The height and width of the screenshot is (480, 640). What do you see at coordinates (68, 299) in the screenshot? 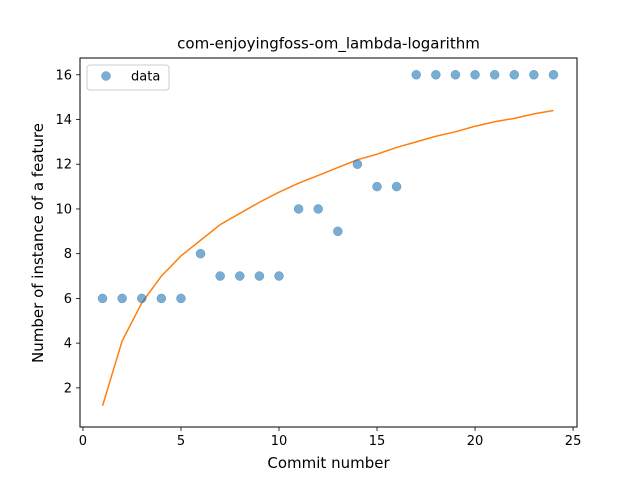
I see `y-tick-label: 6` at bounding box center [68, 299].